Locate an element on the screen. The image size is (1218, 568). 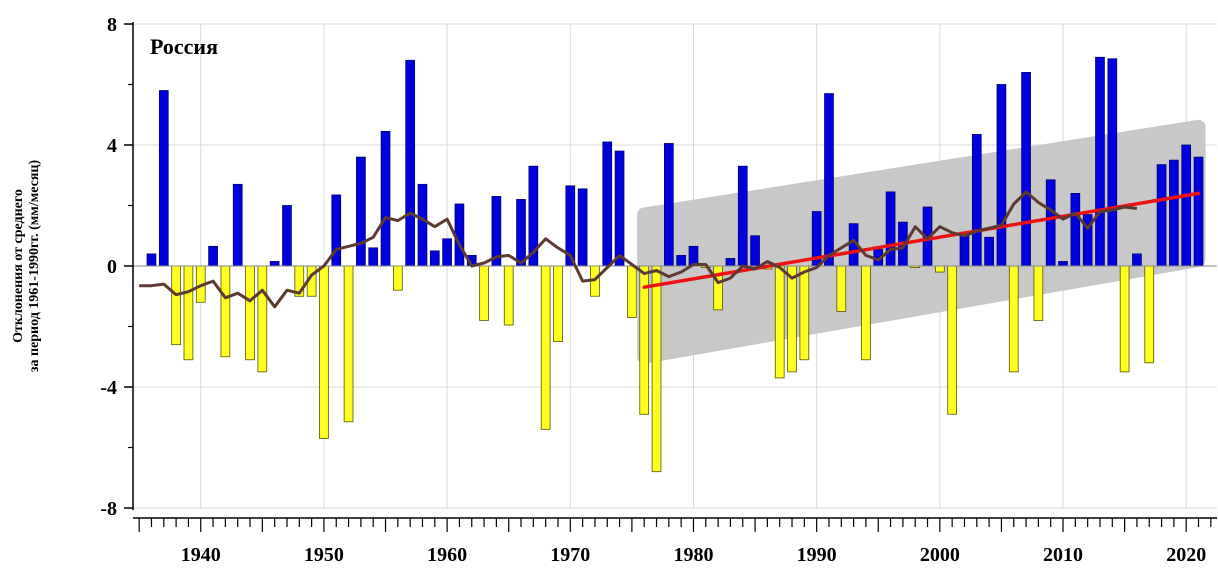
bar-1963 is located at coordinates (484, 293).